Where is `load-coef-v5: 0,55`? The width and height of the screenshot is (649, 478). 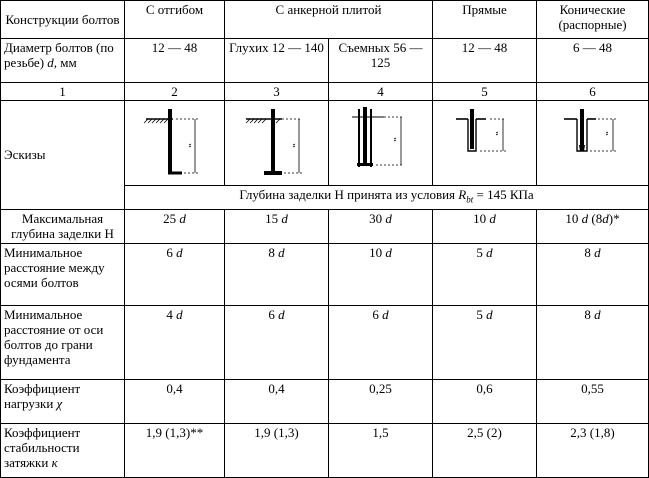 load-coef-v5: 0,55 is located at coordinates (592, 401).